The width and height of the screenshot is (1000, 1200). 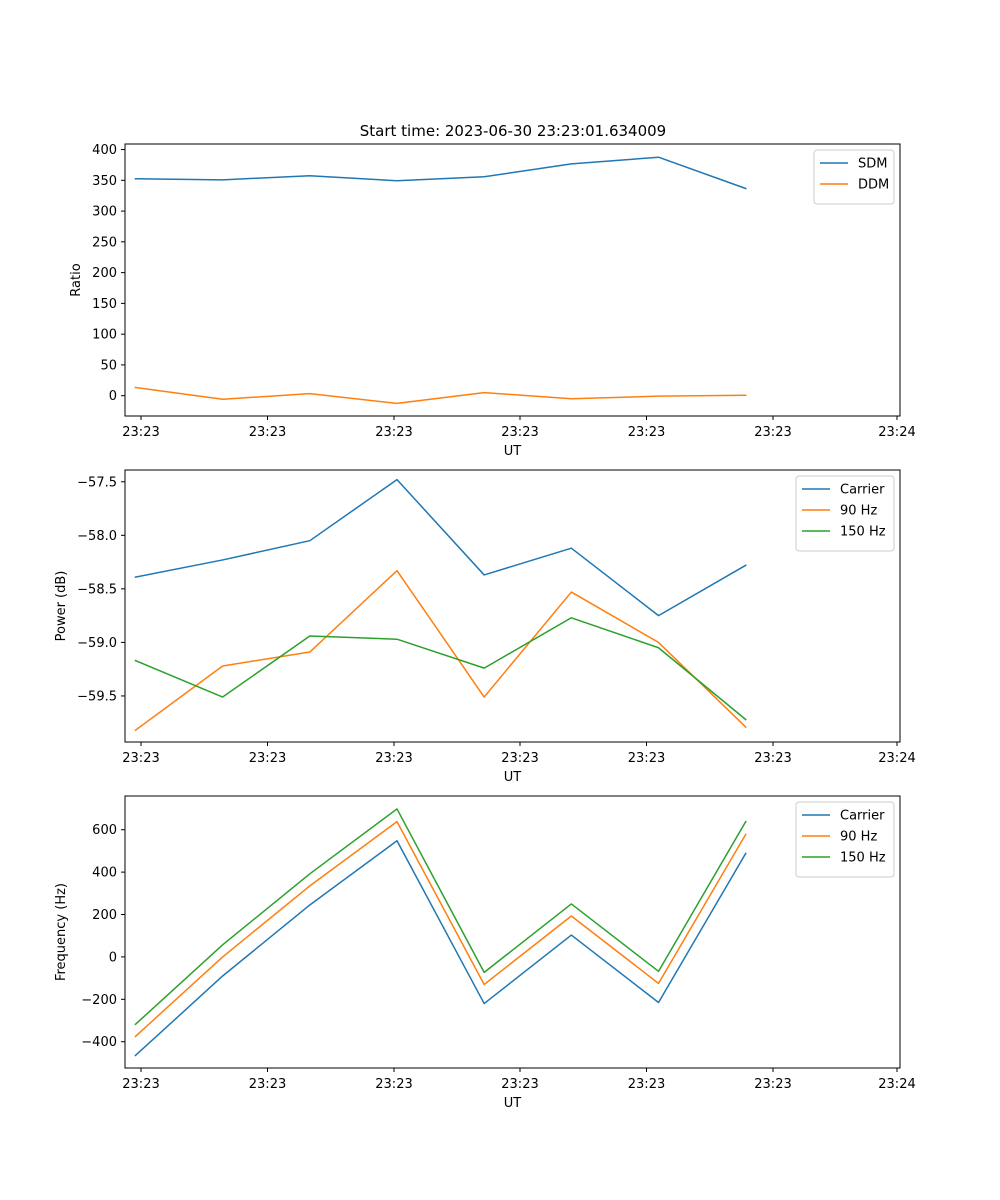 I want to click on legend-label: SDM, so click(x=872, y=164).